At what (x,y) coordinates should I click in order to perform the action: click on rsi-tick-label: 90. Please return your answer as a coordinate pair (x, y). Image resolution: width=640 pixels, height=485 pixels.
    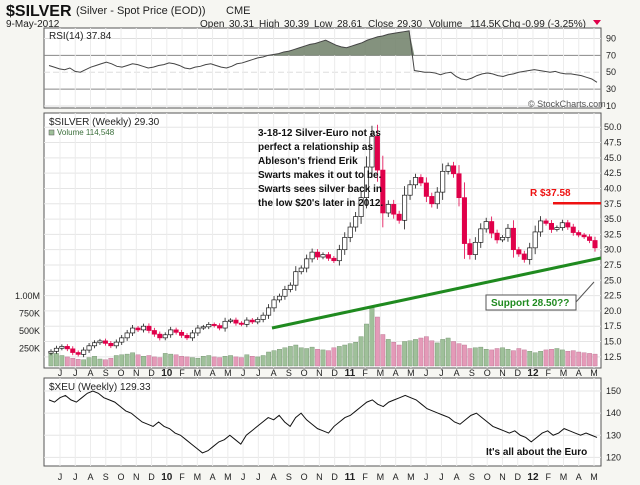
    Looking at the image, I should click on (611, 38).